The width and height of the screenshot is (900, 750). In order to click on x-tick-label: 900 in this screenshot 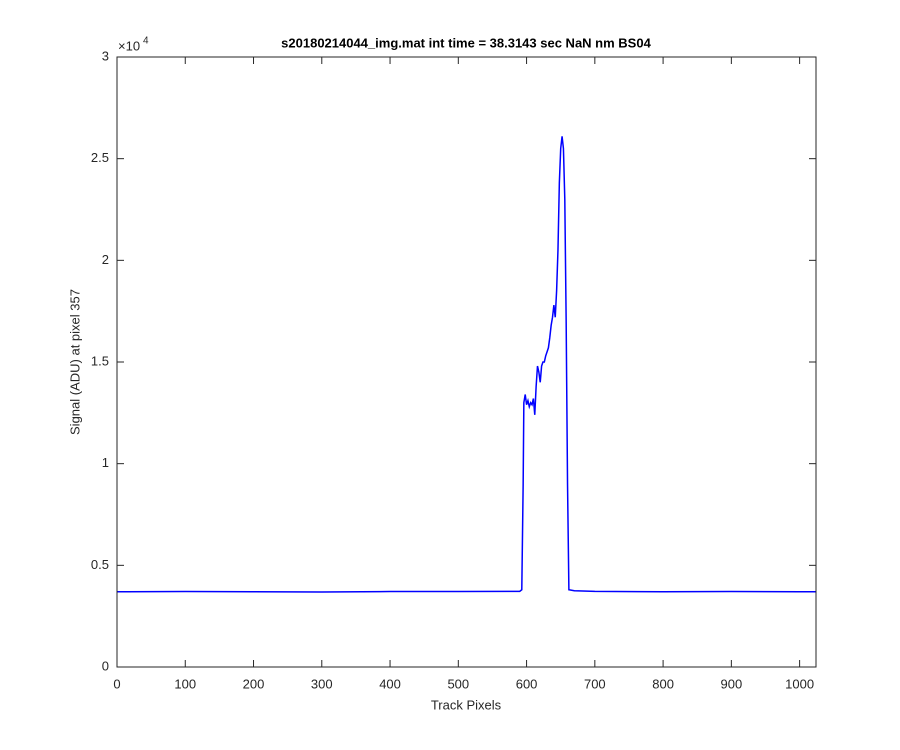, I will do `click(732, 683)`.